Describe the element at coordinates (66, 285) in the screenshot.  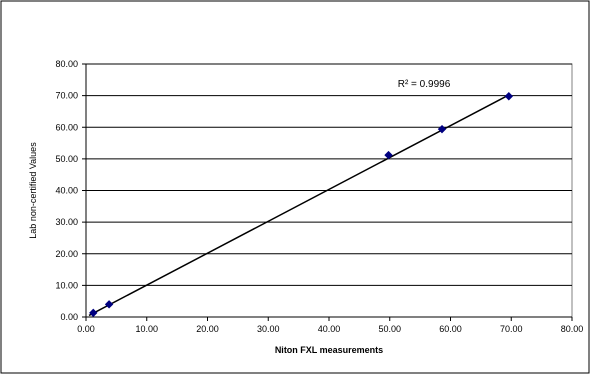
I see `y-tick-label: 10.00` at that location.